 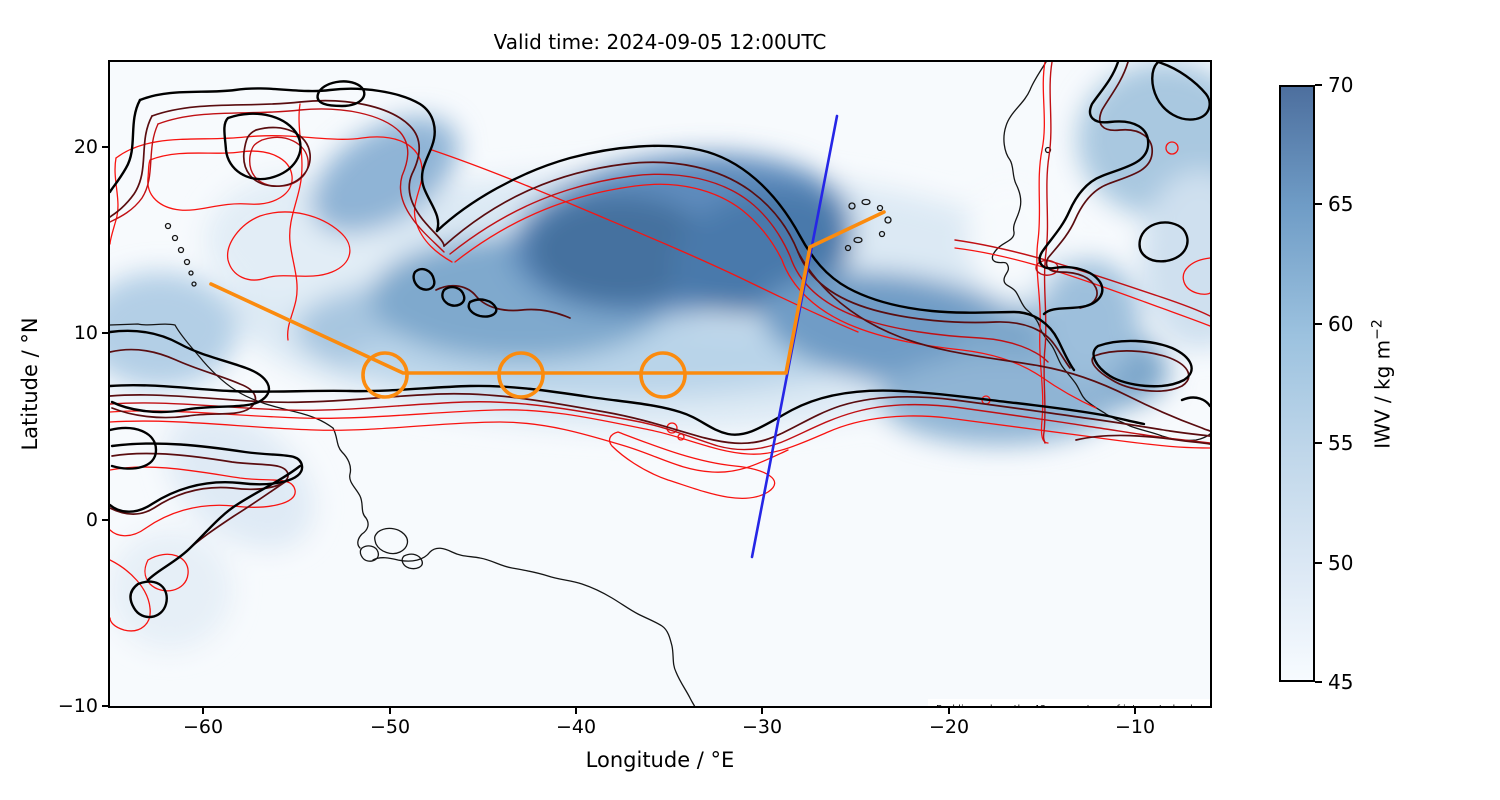 I want to click on x-tick-label: −10, so click(x=1135, y=727).